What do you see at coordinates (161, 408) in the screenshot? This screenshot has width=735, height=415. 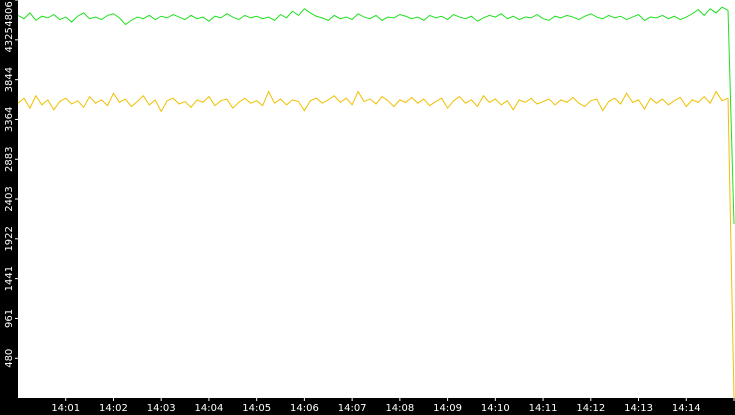 I see `x-tick-label: 14:03` at bounding box center [161, 408].